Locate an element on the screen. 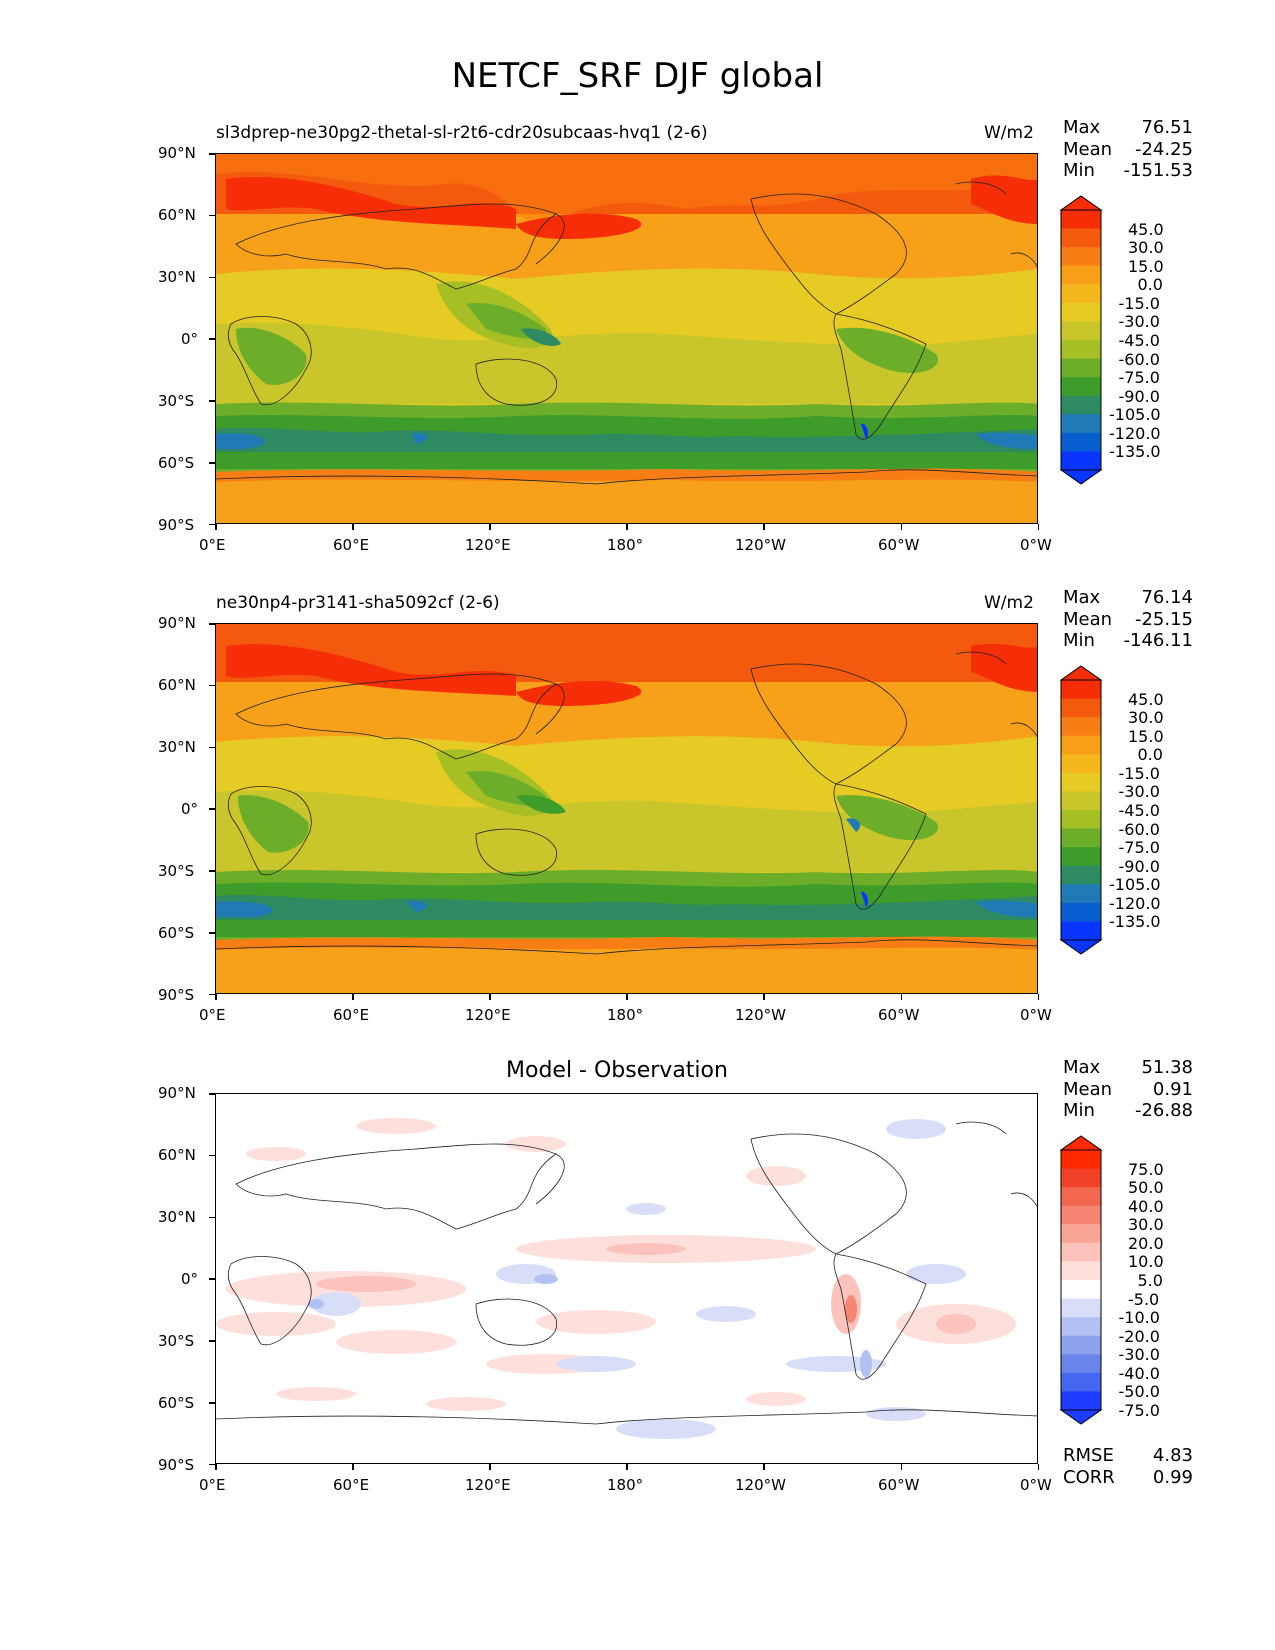 This screenshot has width=1275, height=1650. stat-corr-label: CORR is located at coordinates (1089, 1477).